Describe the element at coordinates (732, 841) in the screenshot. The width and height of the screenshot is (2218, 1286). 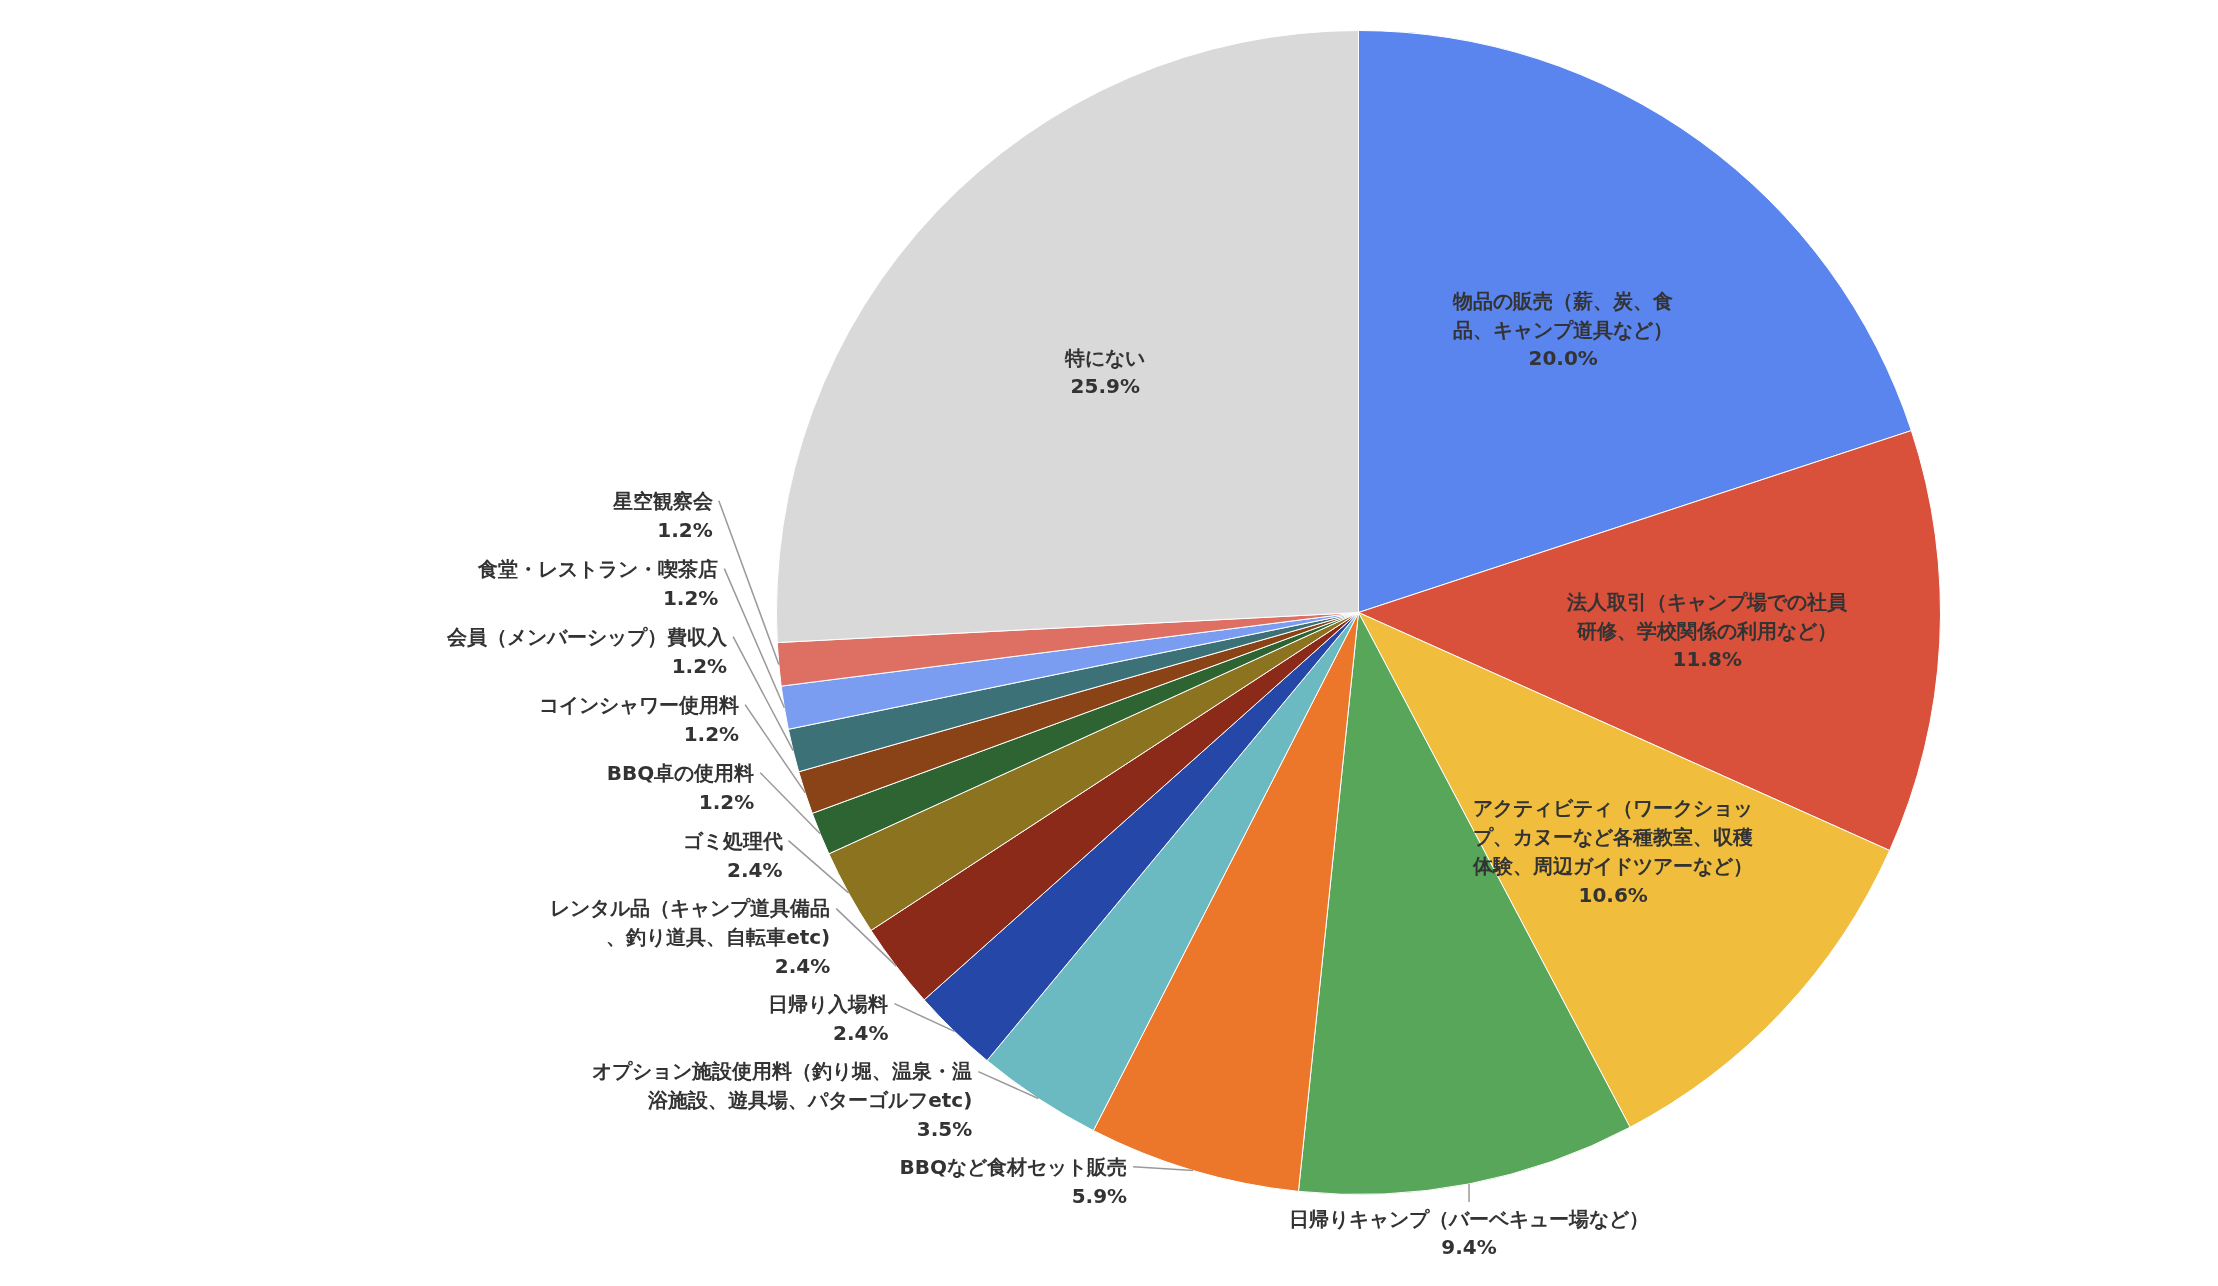
I see `slice-label: ゴミ処理代` at that location.